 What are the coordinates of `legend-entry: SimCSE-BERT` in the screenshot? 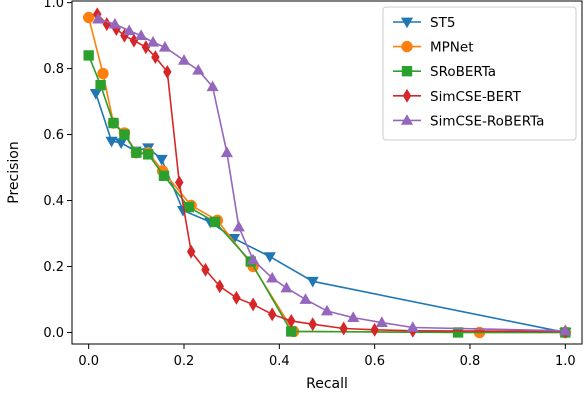 It's located at (457, 97).